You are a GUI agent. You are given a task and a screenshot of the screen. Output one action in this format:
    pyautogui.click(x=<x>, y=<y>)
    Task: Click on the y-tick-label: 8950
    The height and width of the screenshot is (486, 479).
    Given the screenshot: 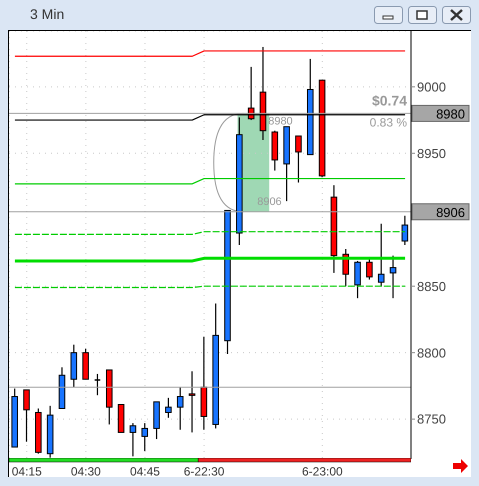 What is the action you would take?
    pyautogui.click(x=431, y=153)
    